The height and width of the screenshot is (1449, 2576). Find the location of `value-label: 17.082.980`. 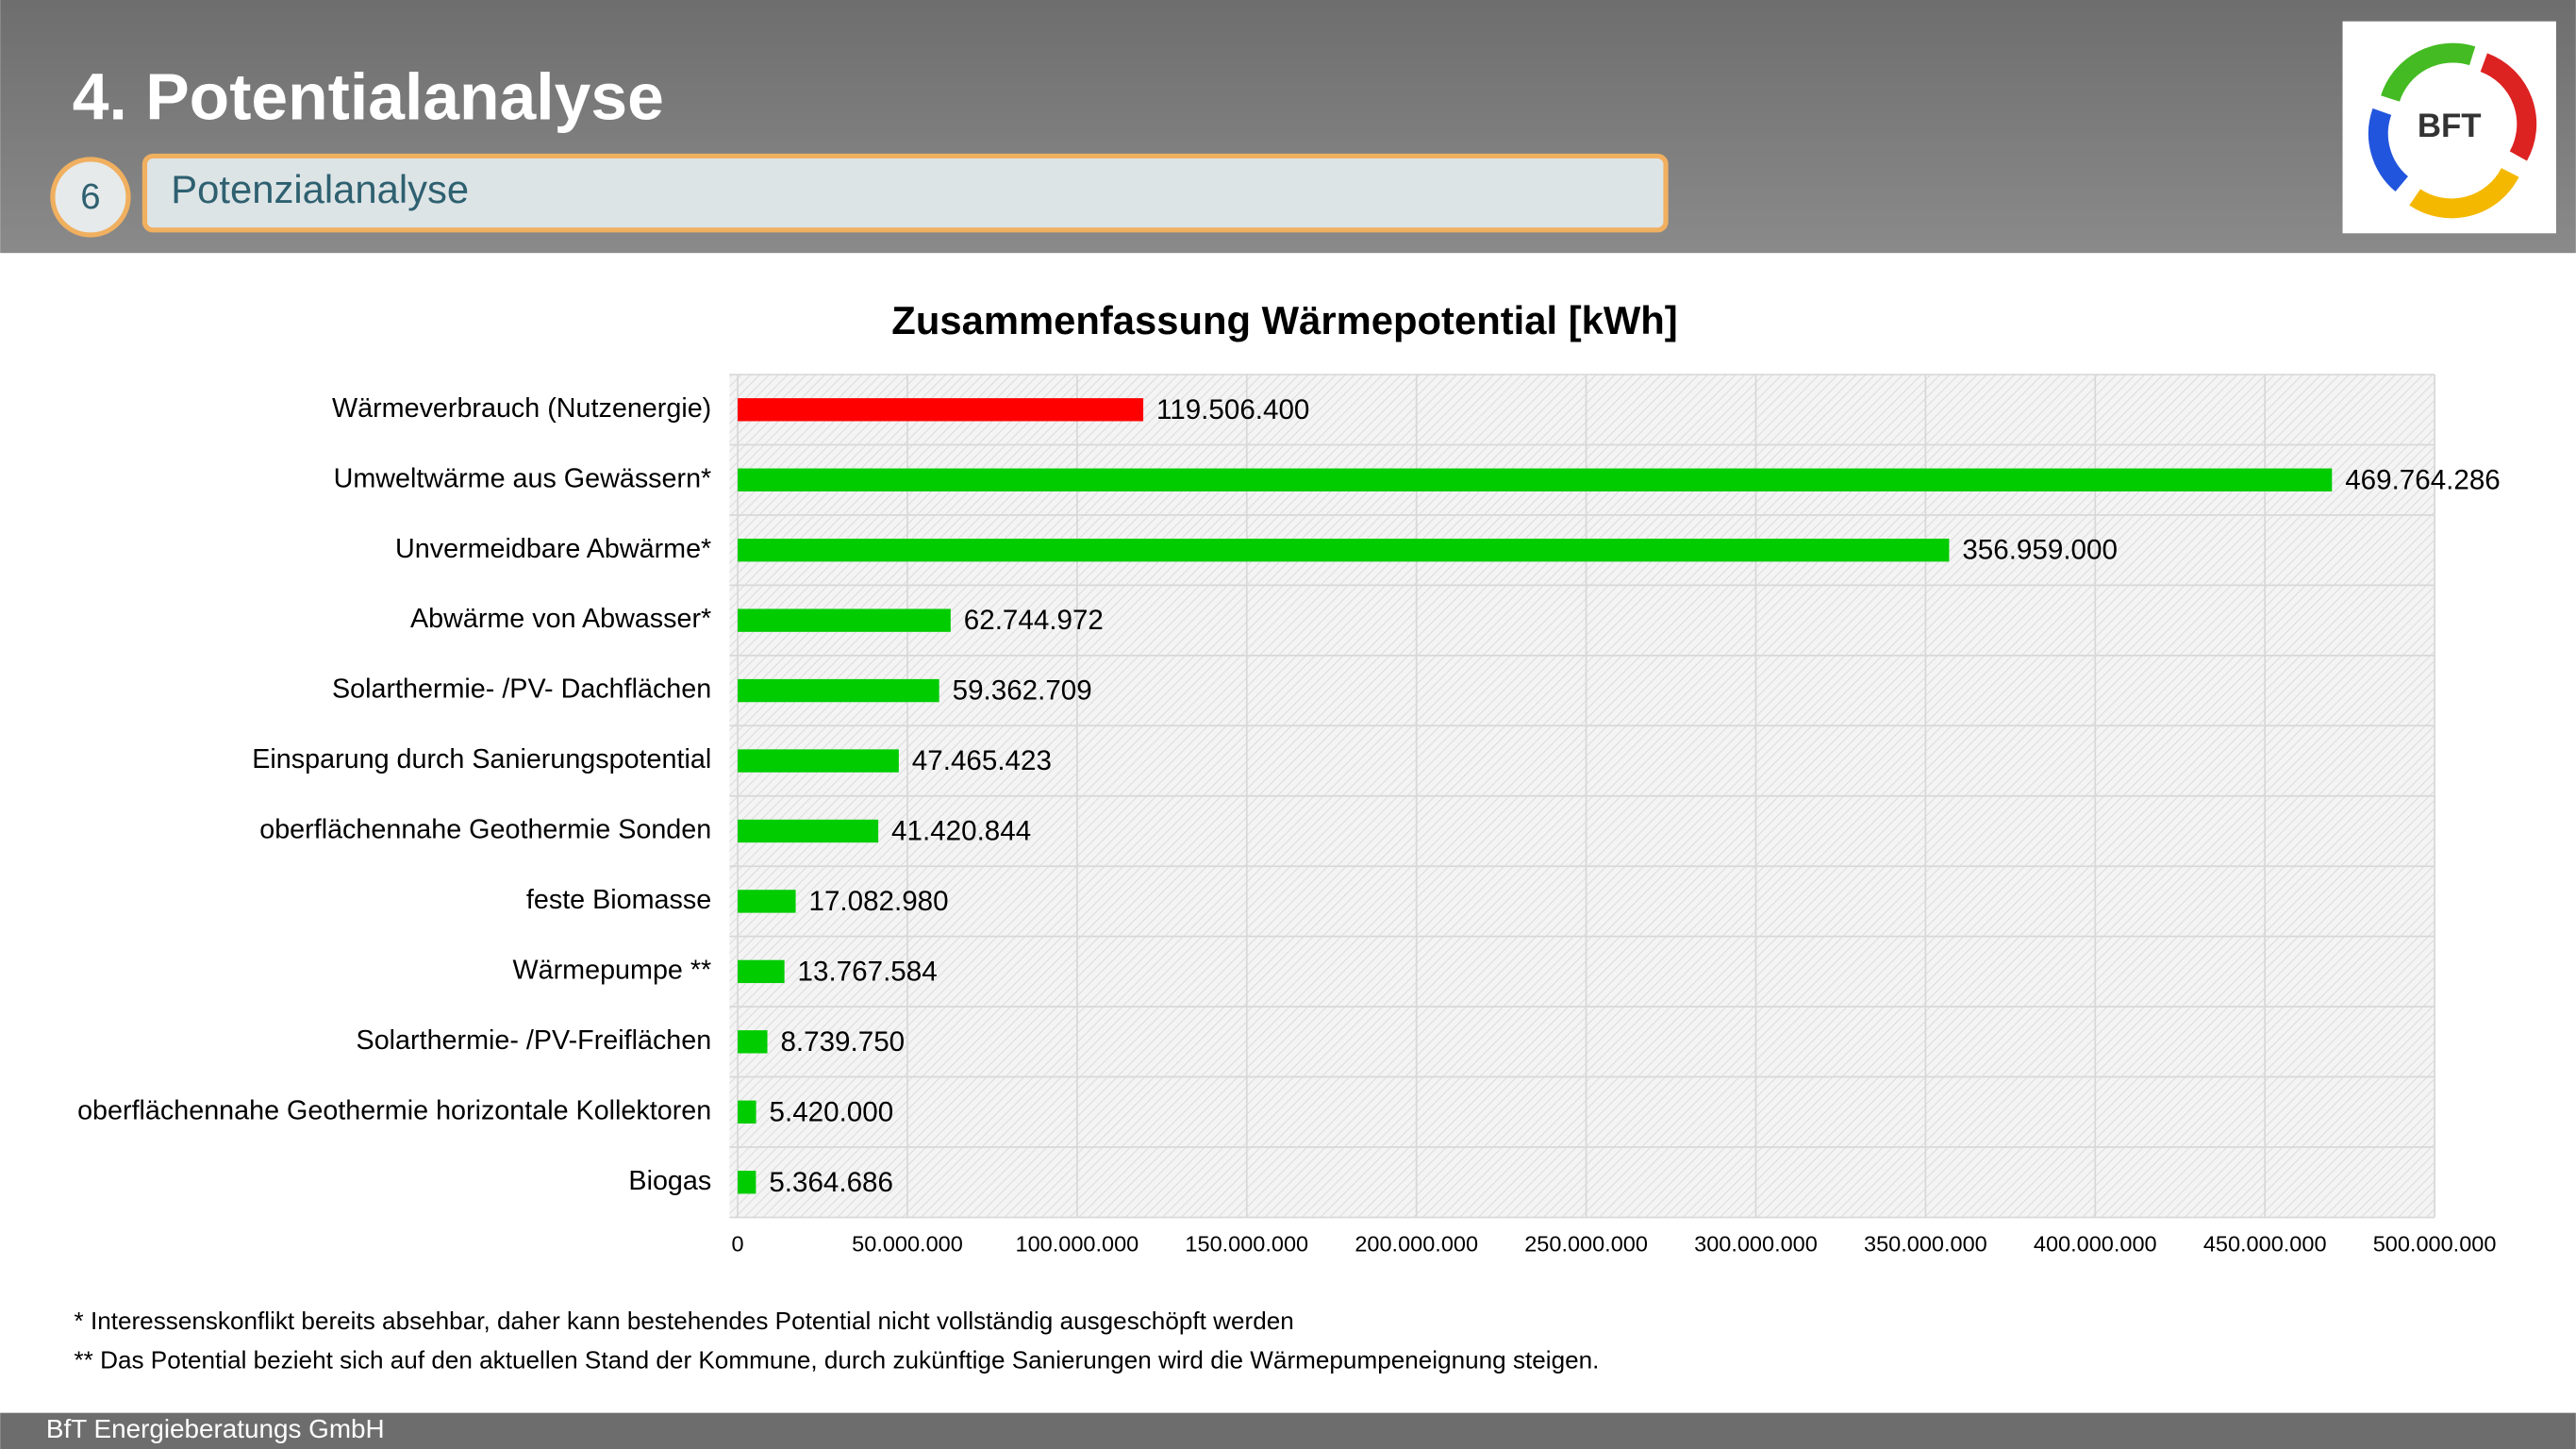

value-label: 17.082.980 is located at coordinates (878, 902).